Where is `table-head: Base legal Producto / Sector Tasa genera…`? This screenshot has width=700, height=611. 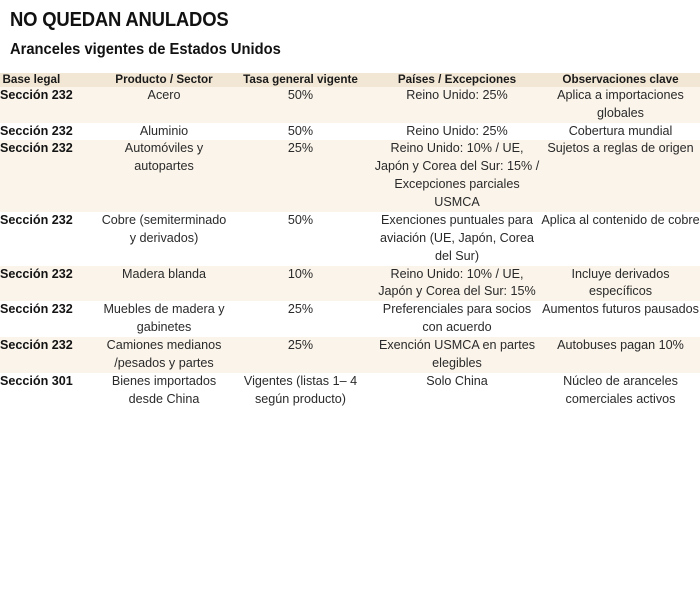
table-head: Base legal Producto / Sector Tasa genera… is located at coordinates (350, 80).